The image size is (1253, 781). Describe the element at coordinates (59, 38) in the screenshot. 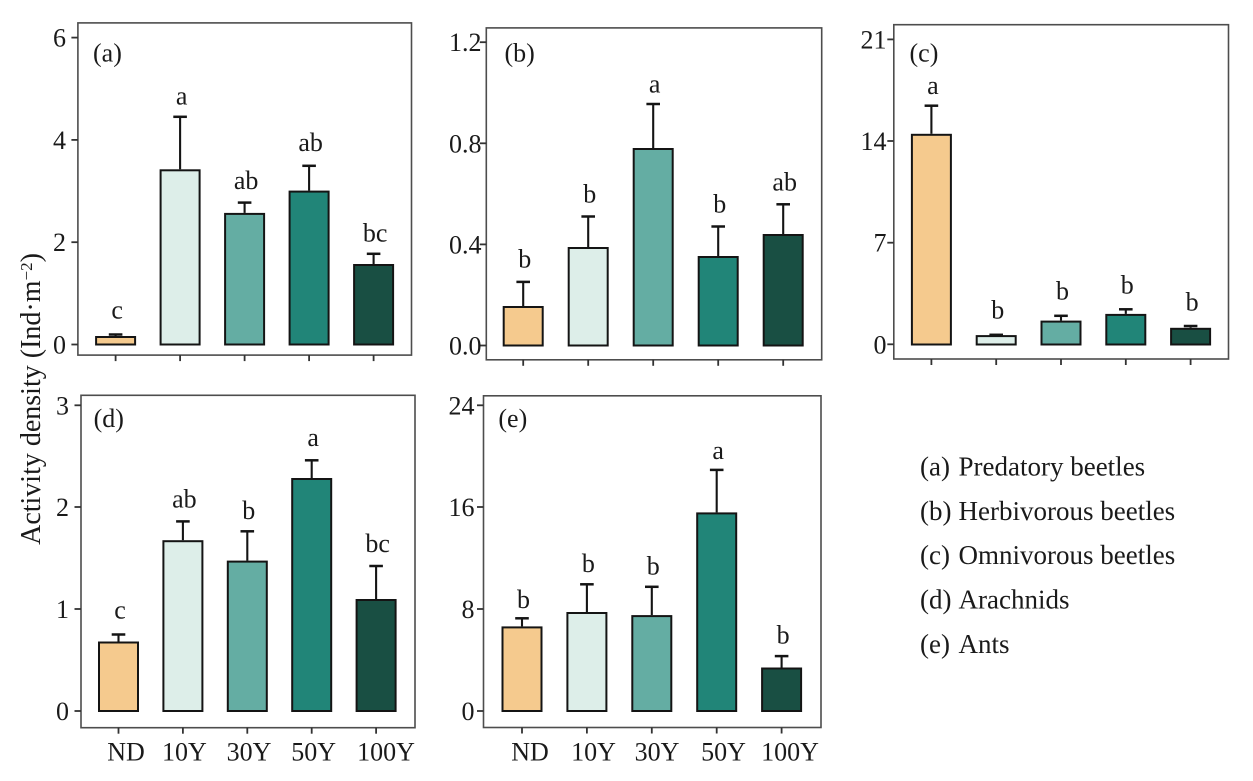

I see `svg-text: 6` at that location.